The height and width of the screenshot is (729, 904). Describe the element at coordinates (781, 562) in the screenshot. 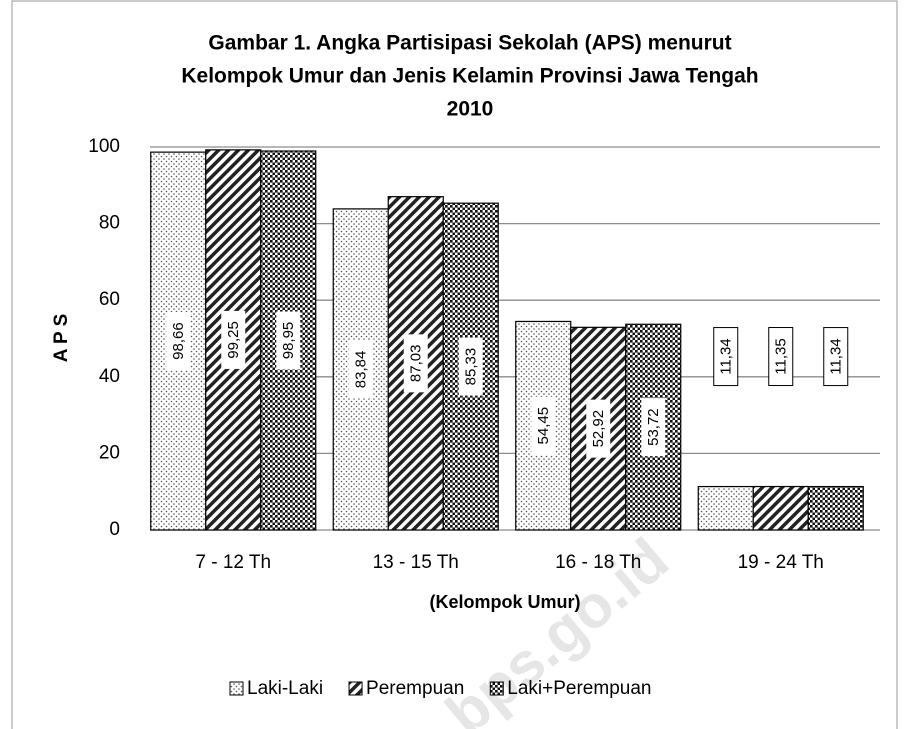

I see `x-tick-label: 19 - 24 Th` at that location.